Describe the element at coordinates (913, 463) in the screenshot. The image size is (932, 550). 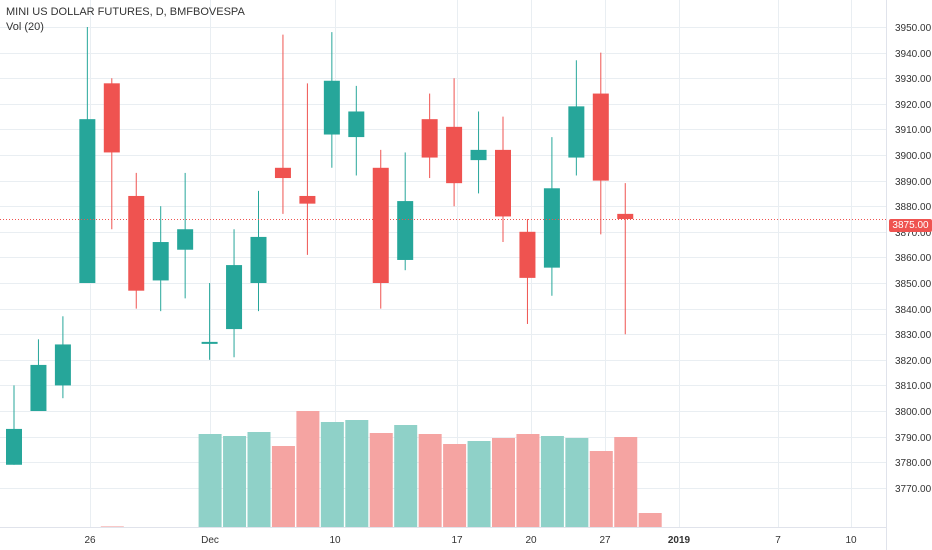
I see `price-tick-label: 3780.00` at that location.